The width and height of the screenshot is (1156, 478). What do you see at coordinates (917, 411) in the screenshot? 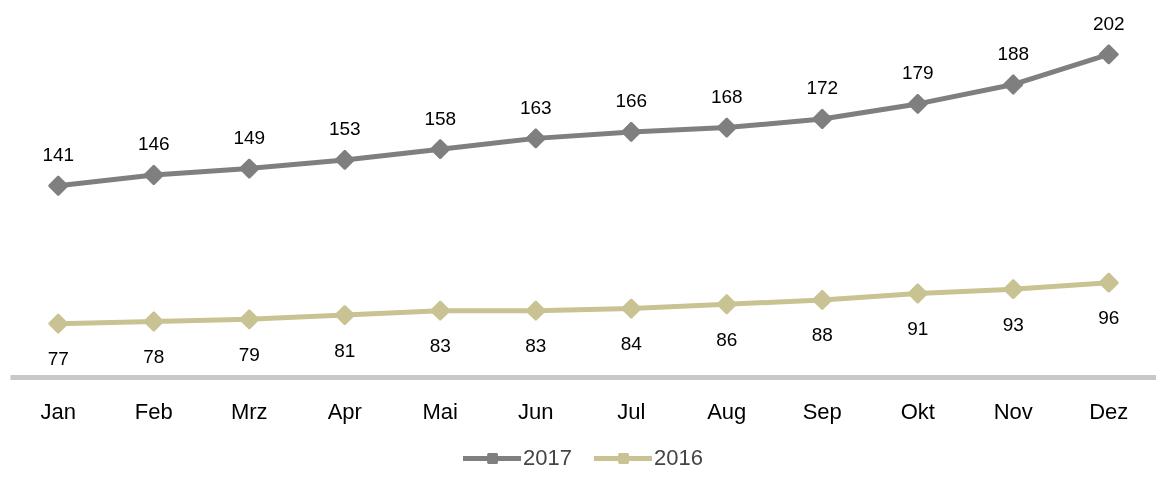
I see `x-tick-label: Okt` at bounding box center [917, 411].